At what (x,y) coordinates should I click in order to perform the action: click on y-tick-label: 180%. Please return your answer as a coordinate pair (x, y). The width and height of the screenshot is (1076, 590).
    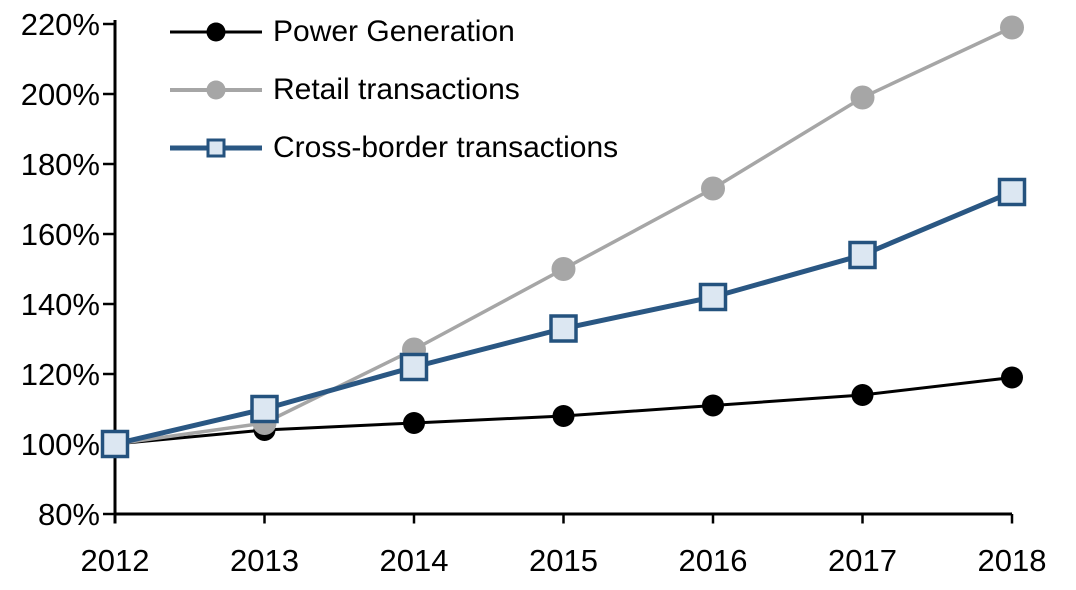
    Looking at the image, I should click on (60, 164).